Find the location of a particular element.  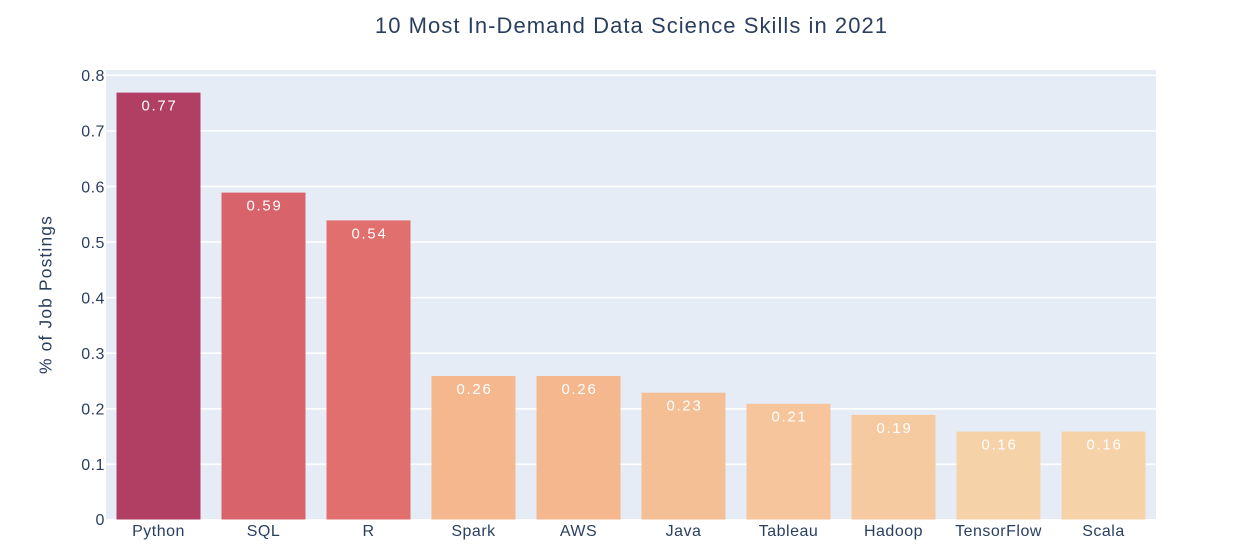

svg-text: AWS is located at coordinates (578, 531).